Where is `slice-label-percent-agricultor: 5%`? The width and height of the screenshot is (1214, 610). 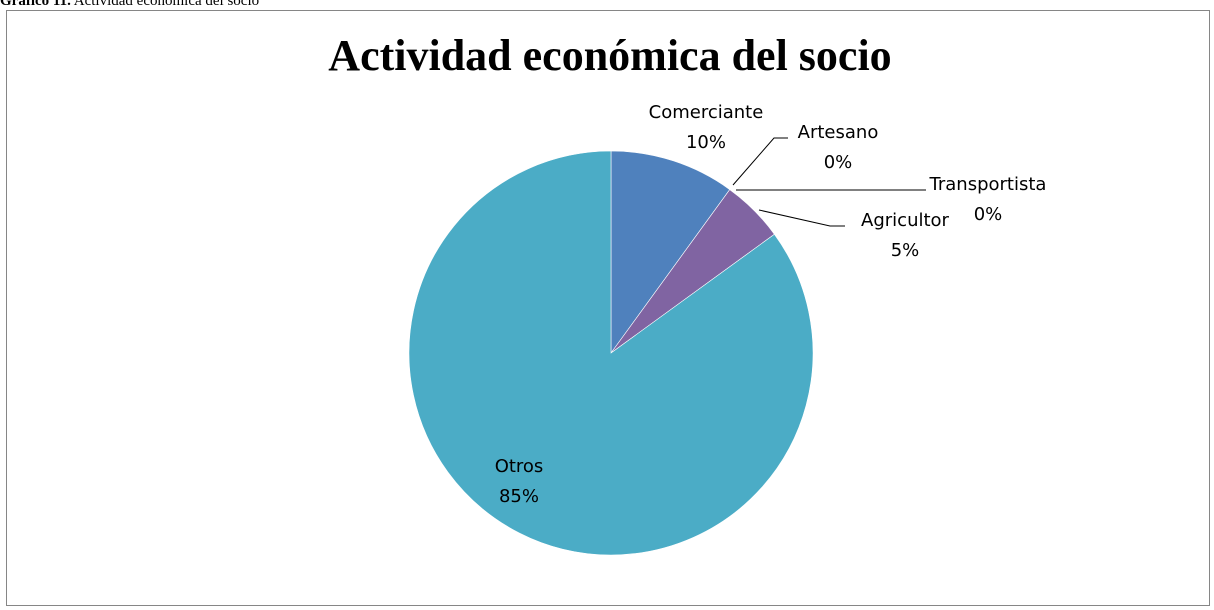 slice-label-percent-agricultor: 5% is located at coordinates (905, 250).